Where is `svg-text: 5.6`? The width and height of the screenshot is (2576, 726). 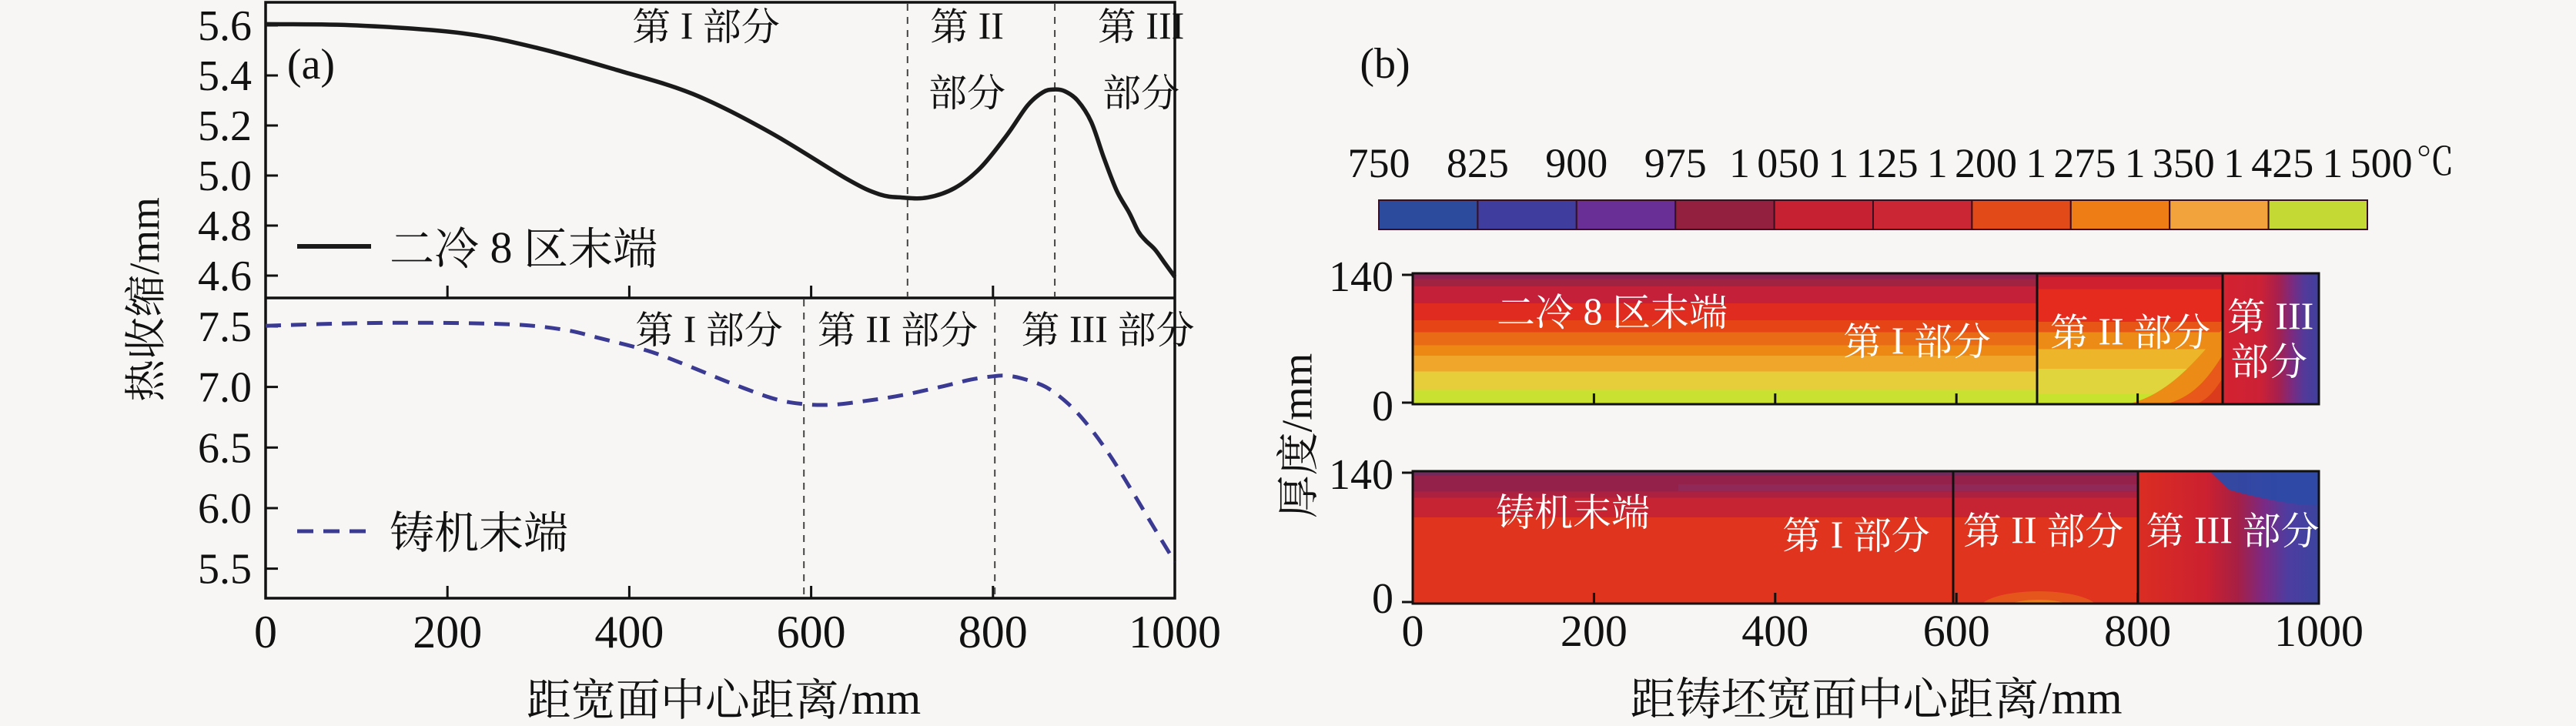
svg-text: 5.6 is located at coordinates (225, 26).